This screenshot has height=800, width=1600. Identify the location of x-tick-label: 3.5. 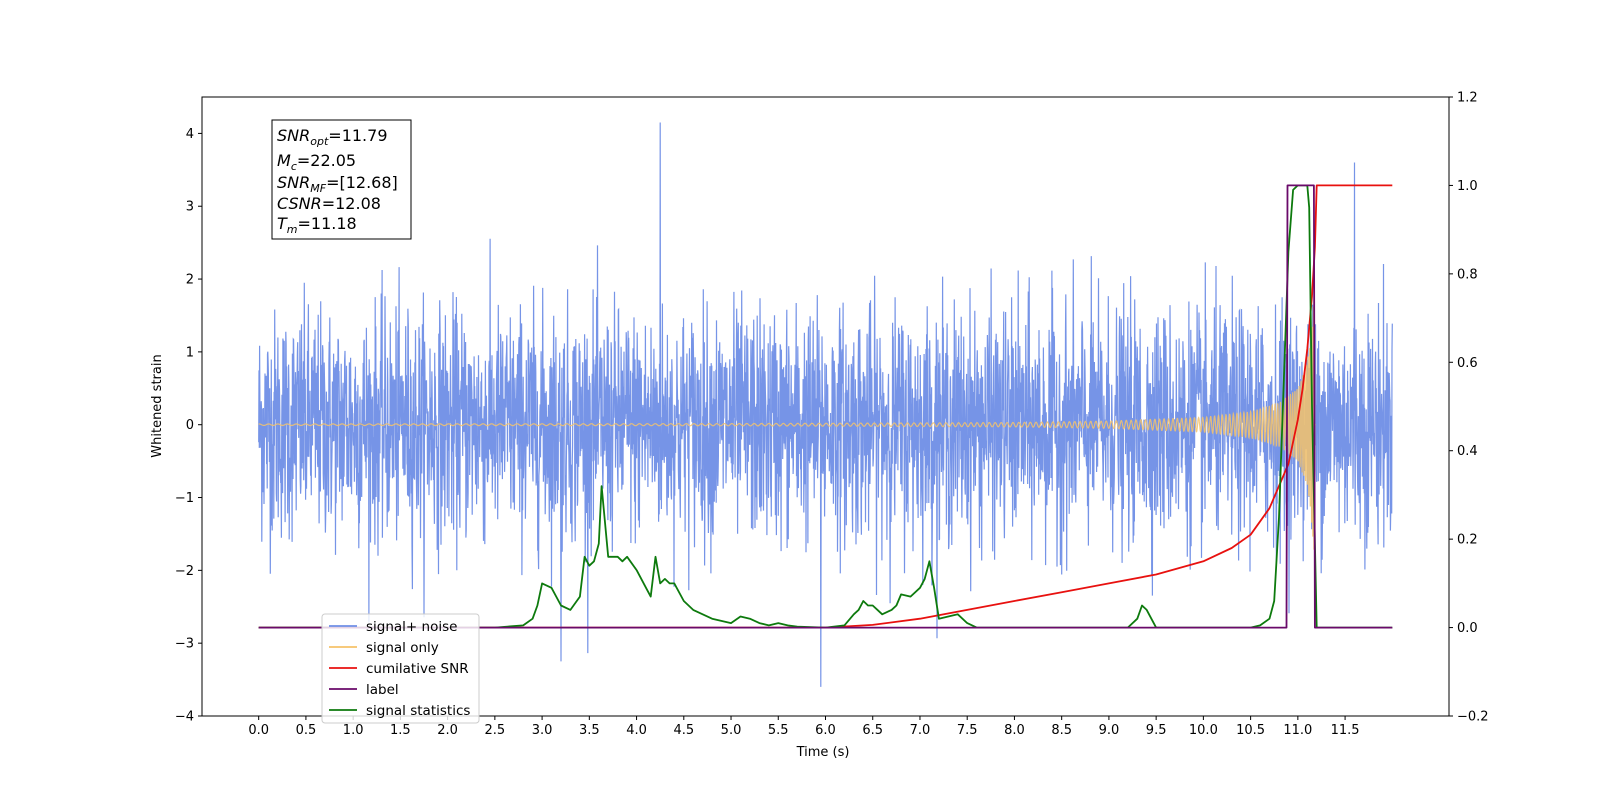
(589, 730).